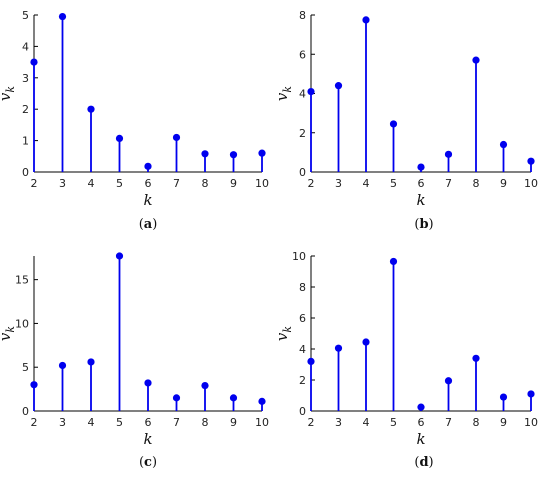 The height and width of the screenshot is (479, 550). I want to click on y-tick-label: 3, so click(25, 78).